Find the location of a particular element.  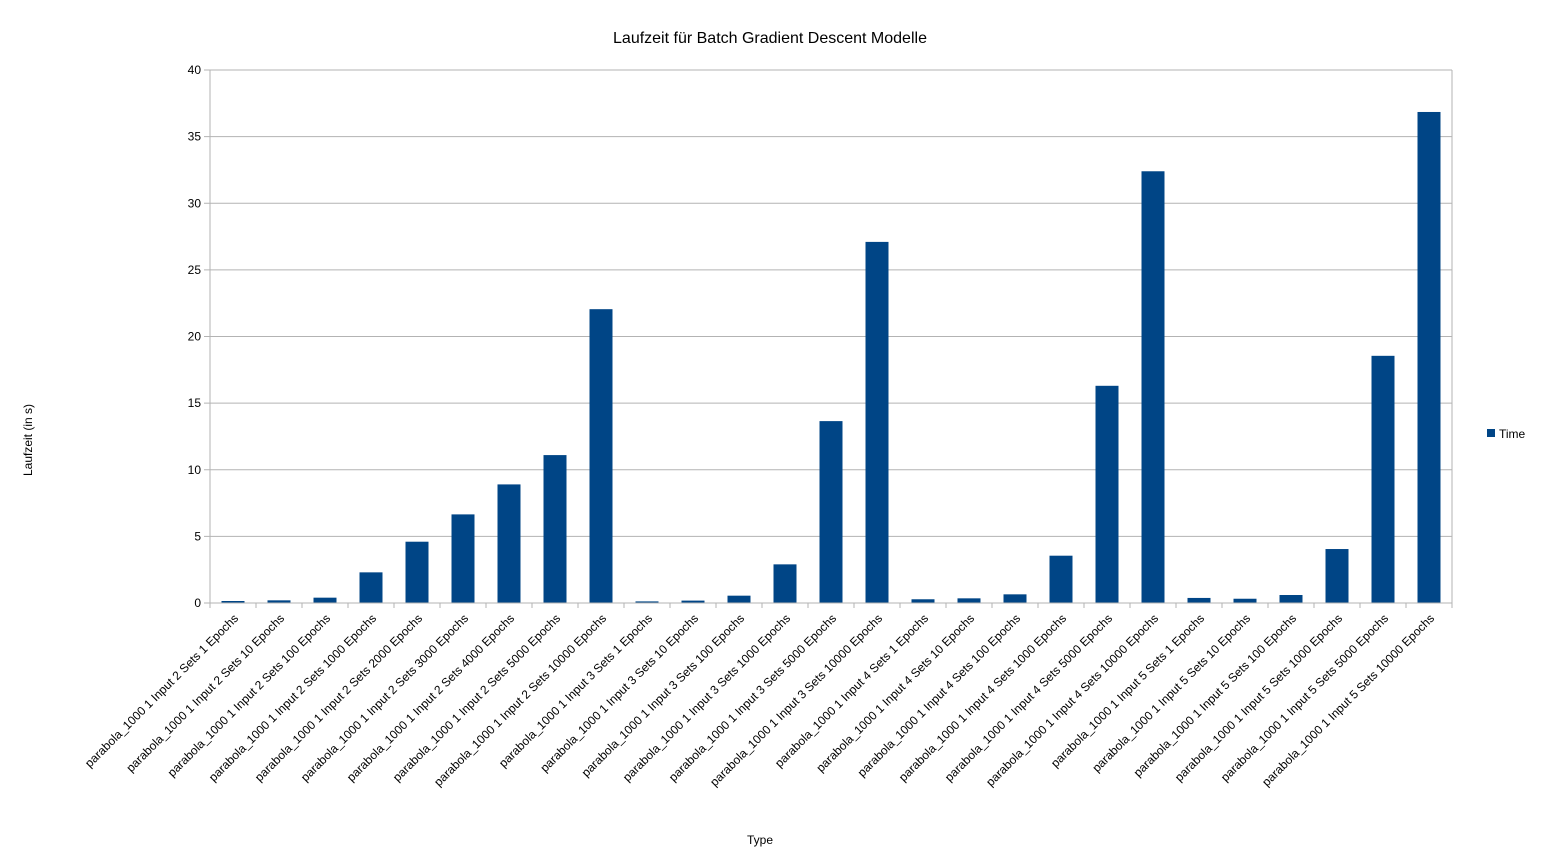

x-tick-label: parabola_1000 1 Input 2 Sets 1000 Epochs is located at coordinates (292, 697).